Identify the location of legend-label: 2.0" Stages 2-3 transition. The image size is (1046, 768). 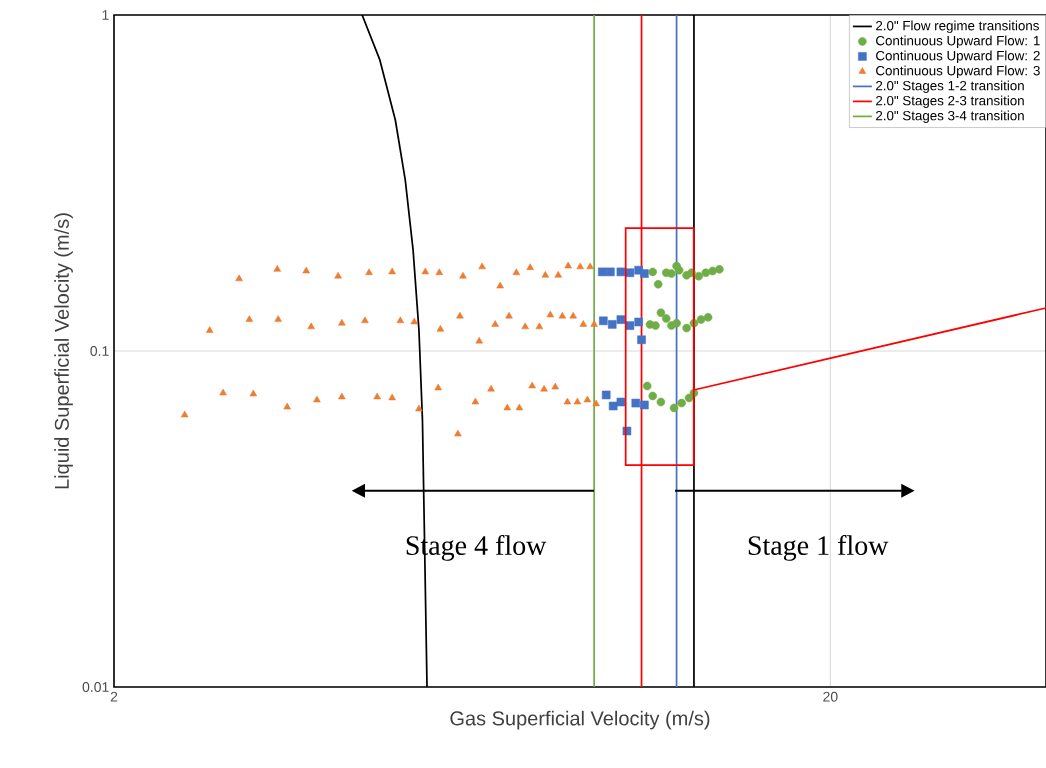
(950, 101).